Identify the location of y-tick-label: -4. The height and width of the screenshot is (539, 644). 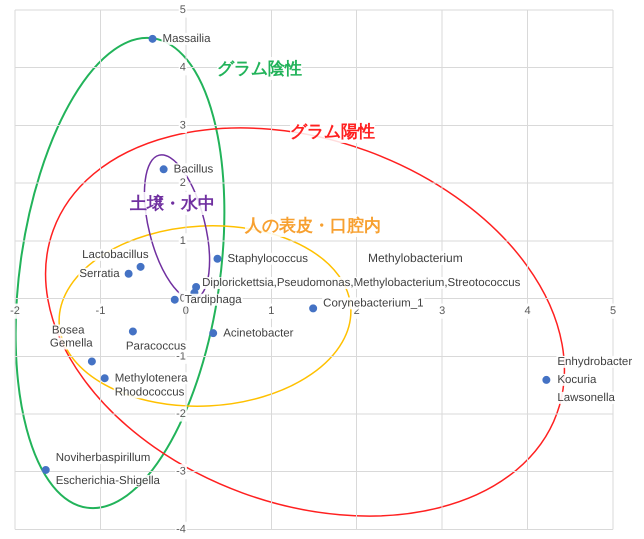
(181, 529).